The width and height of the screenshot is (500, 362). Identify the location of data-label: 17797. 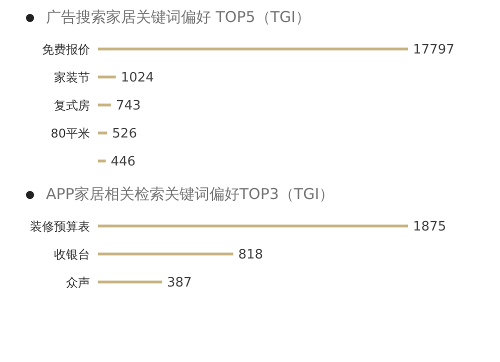
(433, 50).